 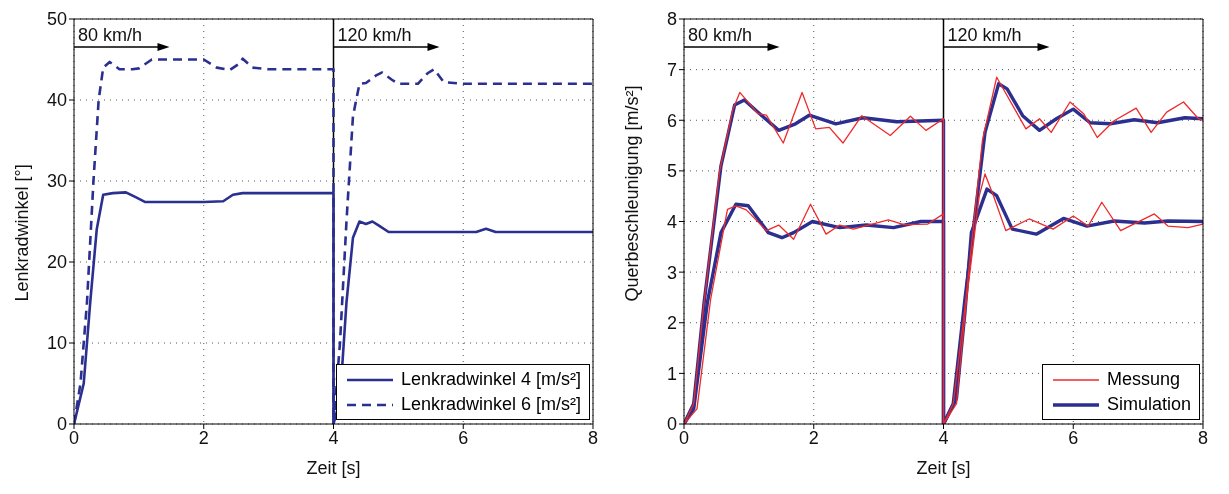 What do you see at coordinates (671, 120) in the screenshot?
I see `y-tick-label: 6` at bounding box center [671, 120].